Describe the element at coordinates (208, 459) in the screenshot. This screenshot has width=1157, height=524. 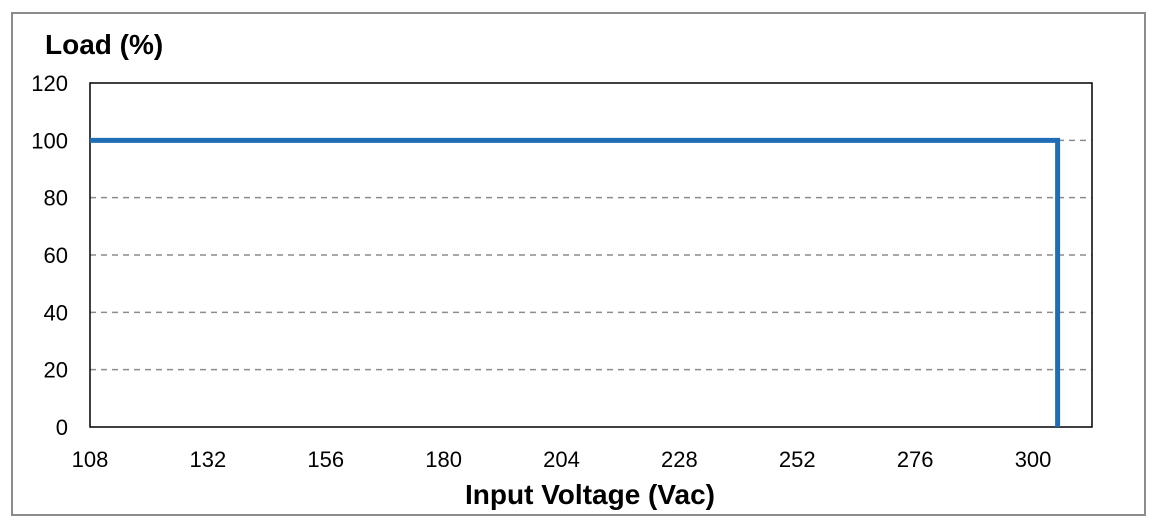
I see `x-tick-label: 132` at that location.